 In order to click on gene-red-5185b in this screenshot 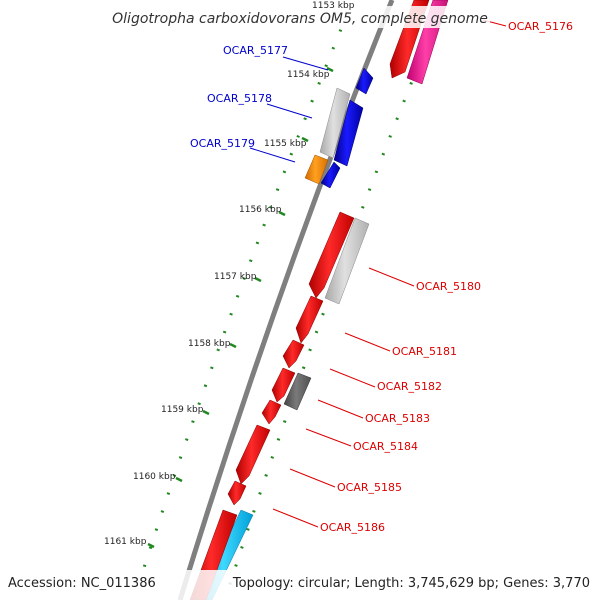, I will do `click(237, 493)`.